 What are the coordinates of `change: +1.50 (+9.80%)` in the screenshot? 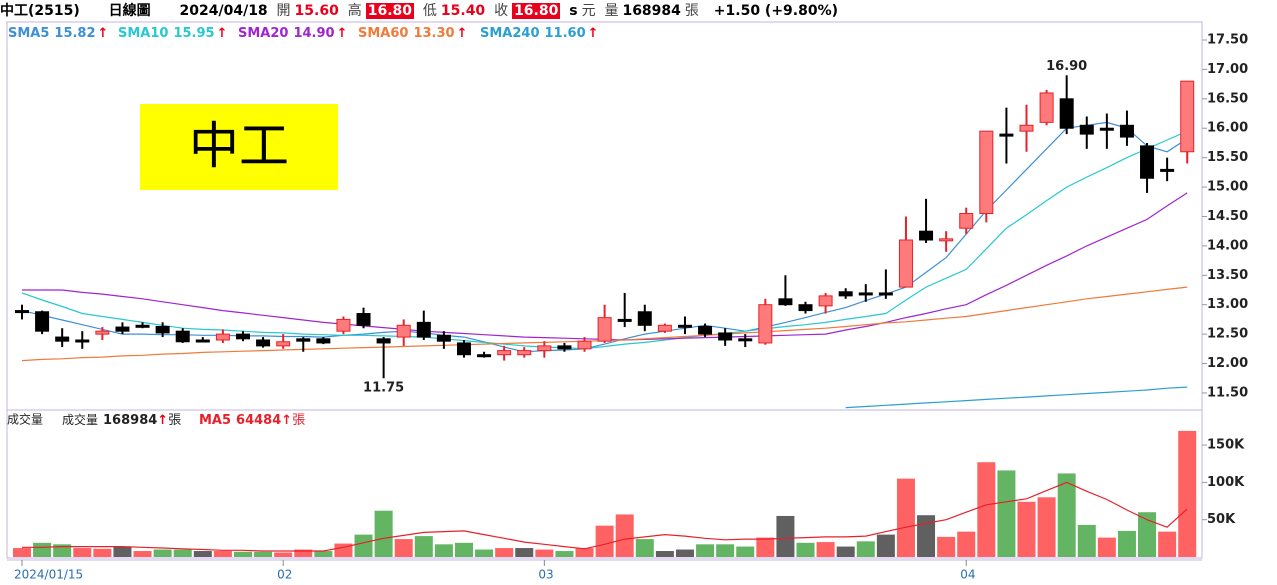 It's located at (776, 11).